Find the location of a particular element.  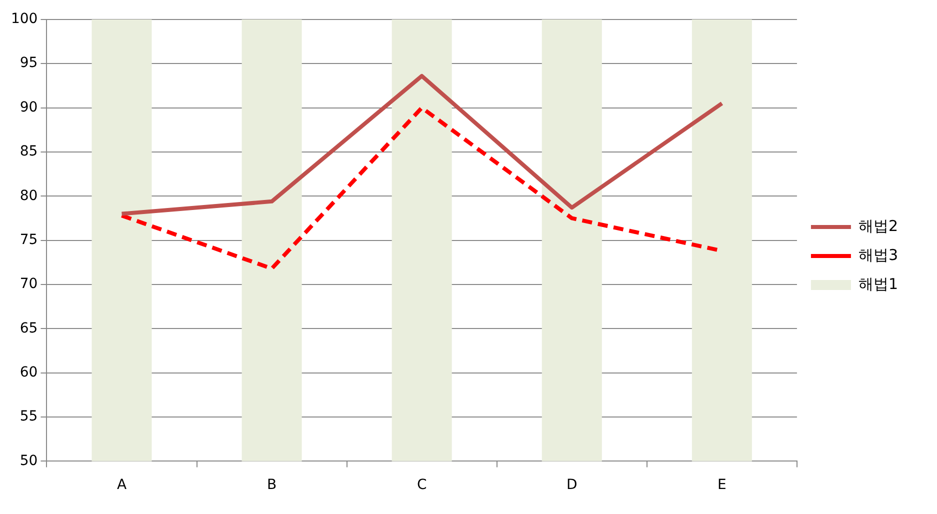

y-tick-label: 90 is located at coordinates (29, 107).